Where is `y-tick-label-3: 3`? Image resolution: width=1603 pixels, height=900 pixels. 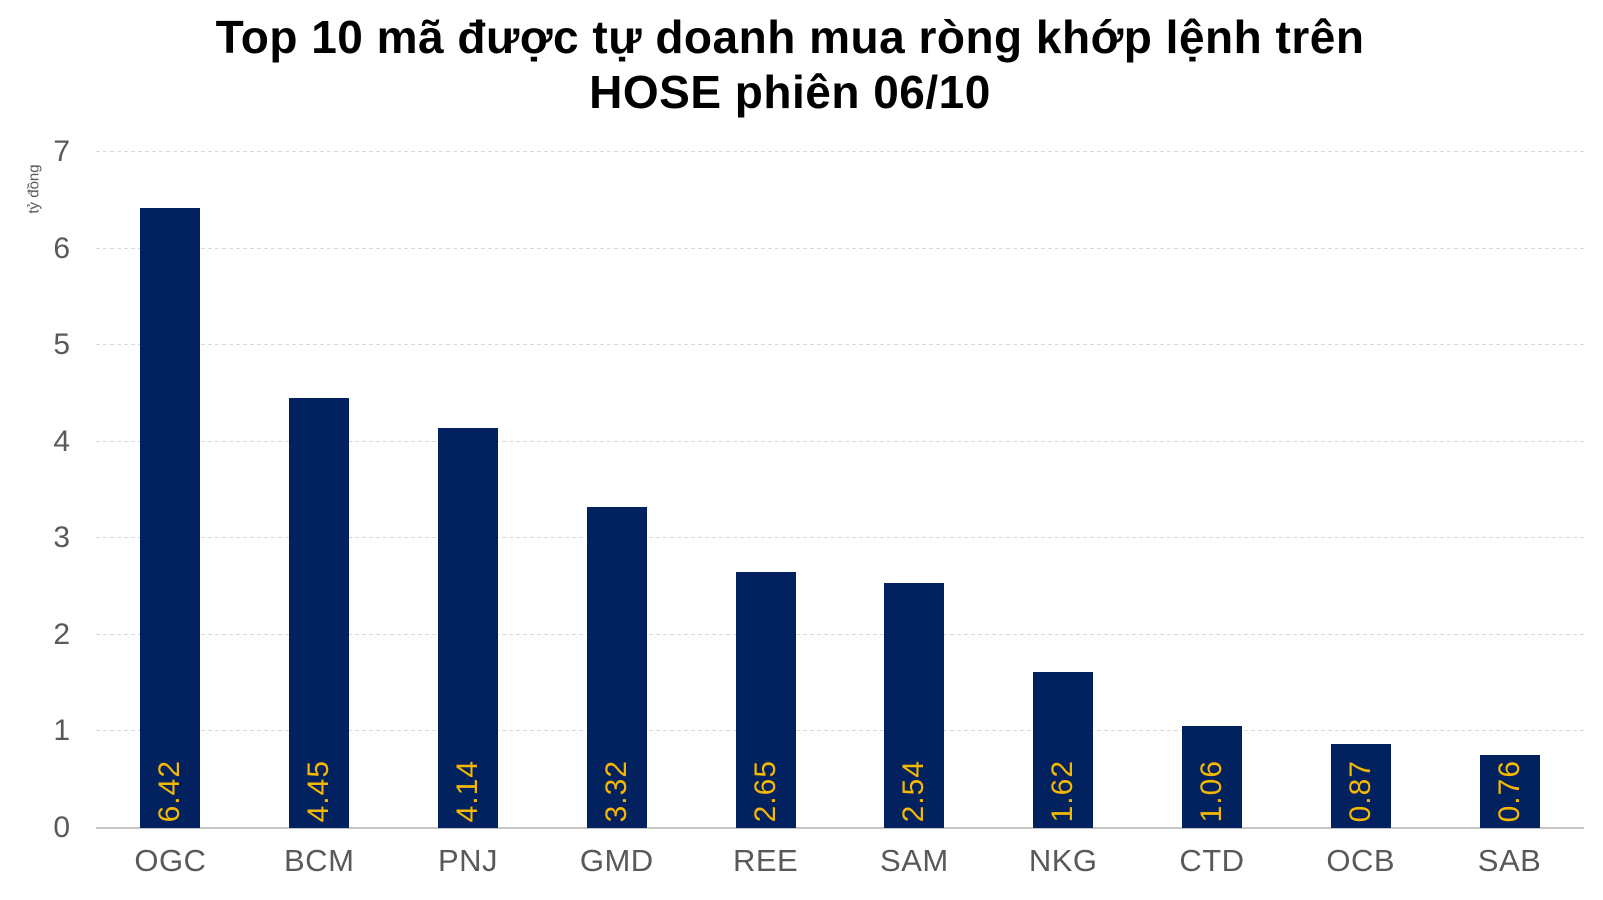
y-tick-label-3: 3 is located at coordinates (61, 538).